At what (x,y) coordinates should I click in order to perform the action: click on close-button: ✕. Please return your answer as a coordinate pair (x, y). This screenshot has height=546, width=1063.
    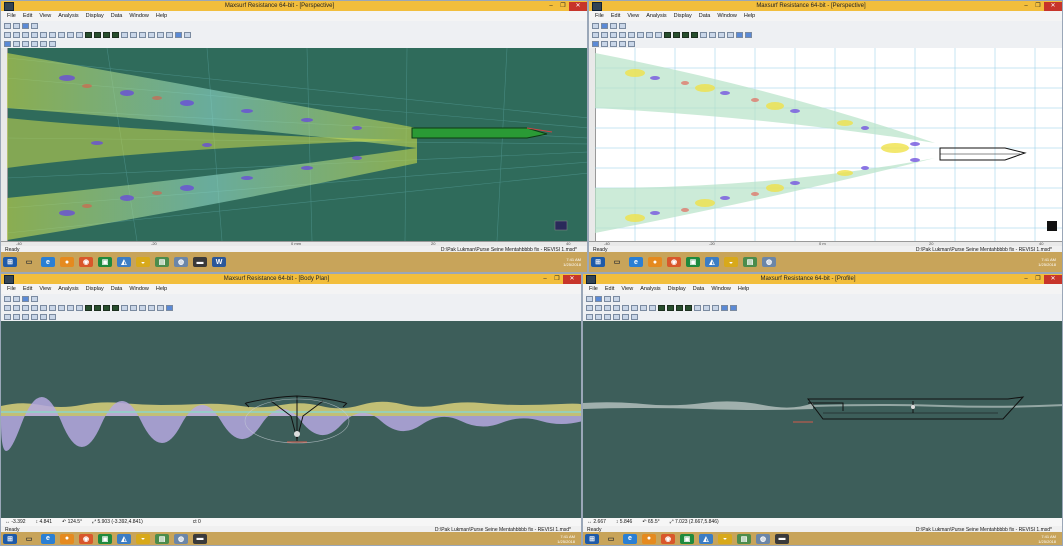
    Looking at the image, I should click on (1053, 6).